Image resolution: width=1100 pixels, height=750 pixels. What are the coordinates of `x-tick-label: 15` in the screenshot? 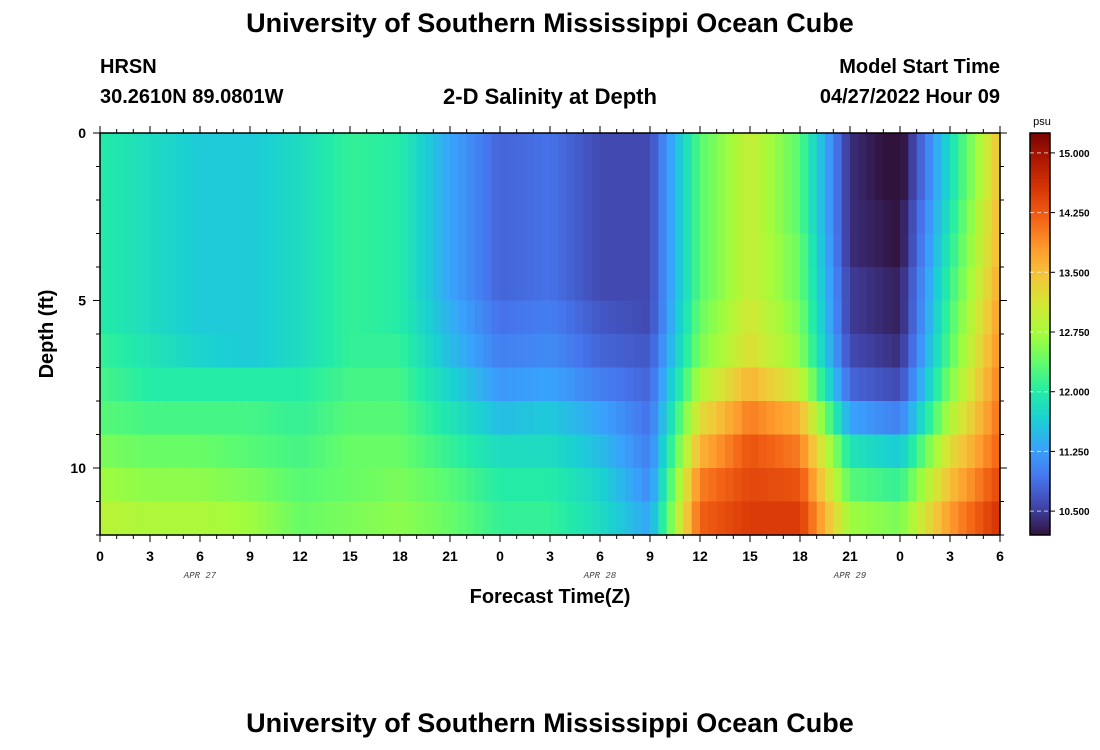 It's located at (350, 556).